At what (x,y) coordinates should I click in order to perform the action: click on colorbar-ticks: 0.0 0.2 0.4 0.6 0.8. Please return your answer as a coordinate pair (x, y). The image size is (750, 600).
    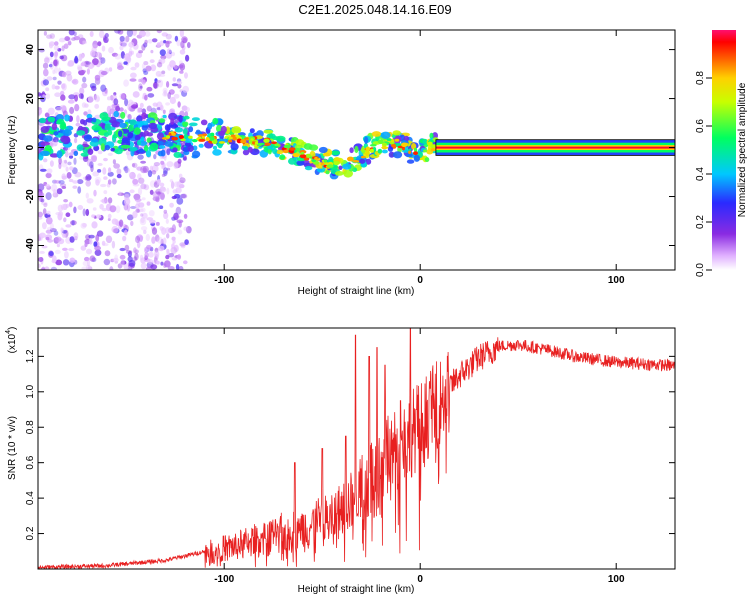
    Looking at the image, I should click on (703, 174).